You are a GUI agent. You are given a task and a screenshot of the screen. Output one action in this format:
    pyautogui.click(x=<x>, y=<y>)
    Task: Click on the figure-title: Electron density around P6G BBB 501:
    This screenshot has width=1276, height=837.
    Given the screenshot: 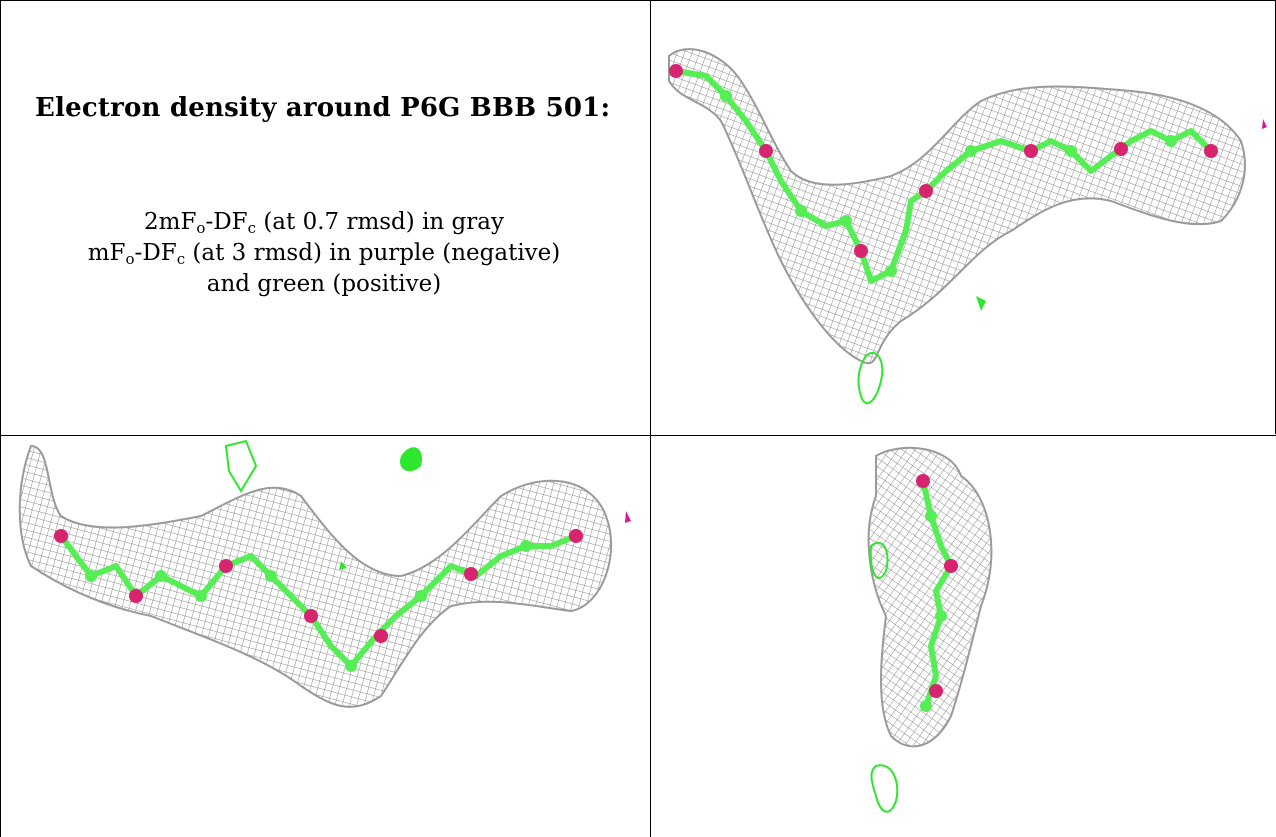 What is the action you would take?
    pyautogui.click(x=323, y=108)
    